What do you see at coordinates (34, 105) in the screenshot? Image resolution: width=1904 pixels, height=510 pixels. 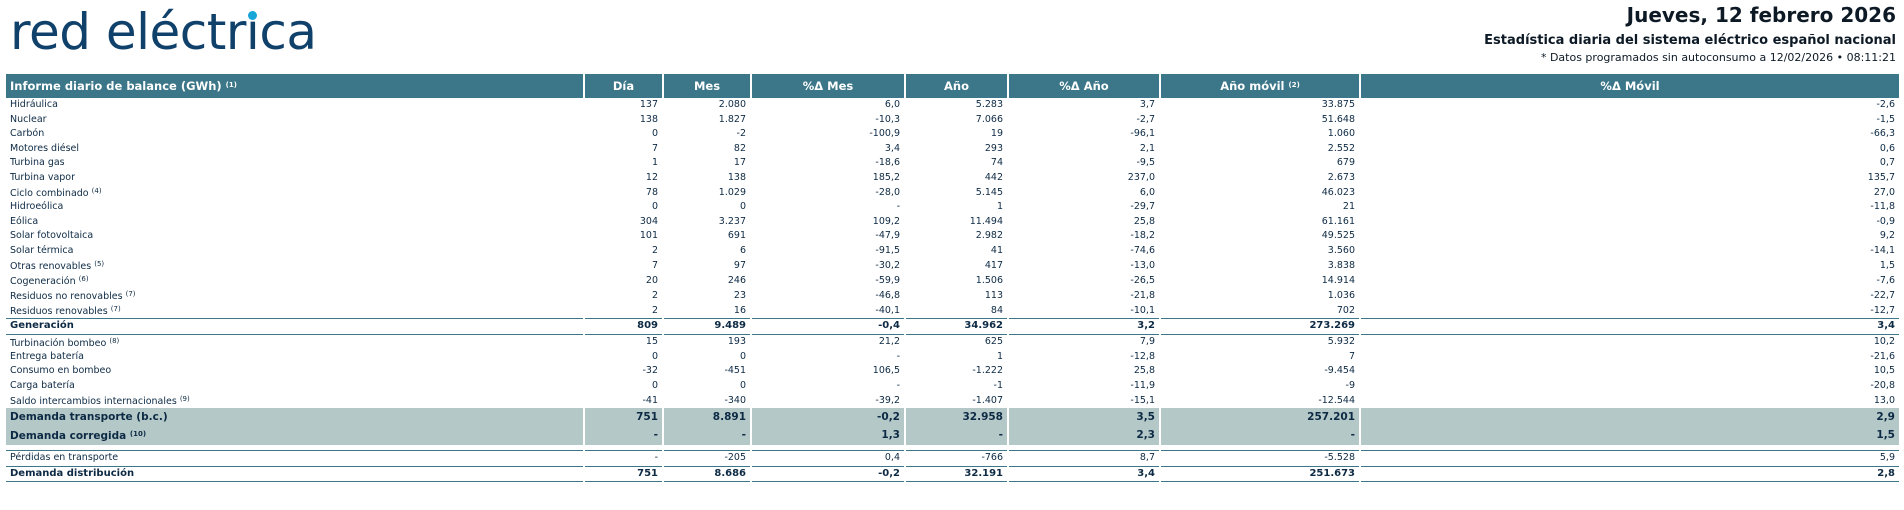 I see `row-label: Hidráulica` at bounding box center [34, 105].